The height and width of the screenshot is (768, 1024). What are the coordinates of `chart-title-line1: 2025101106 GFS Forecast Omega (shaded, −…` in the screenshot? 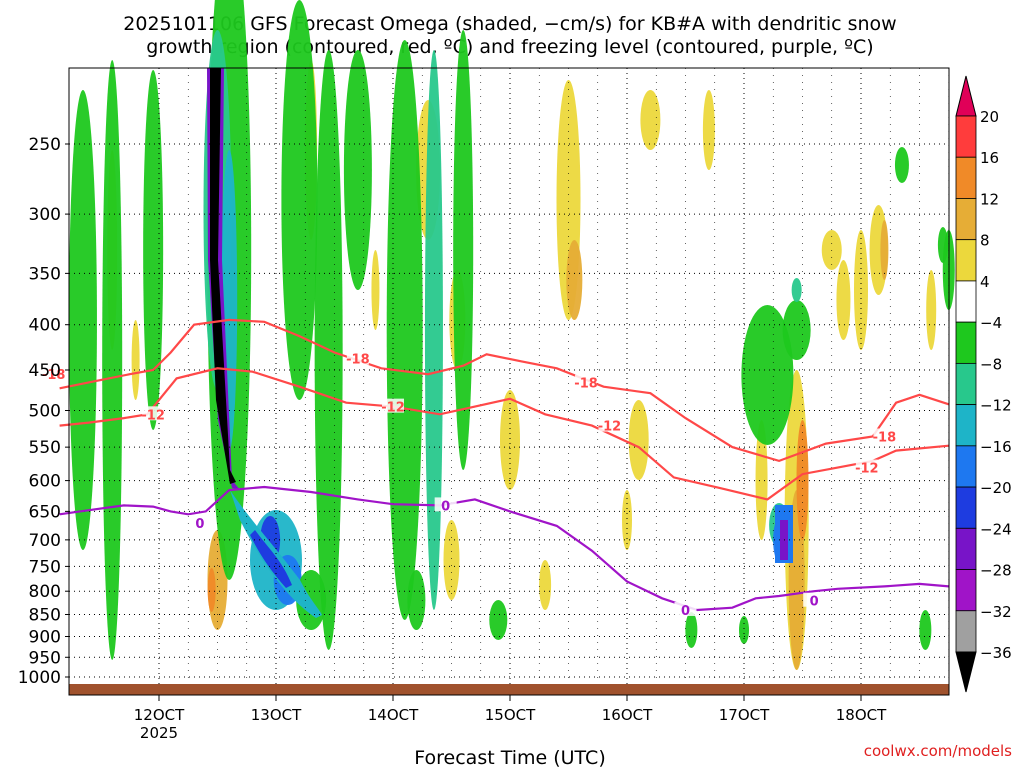 It's located at (509, 24).